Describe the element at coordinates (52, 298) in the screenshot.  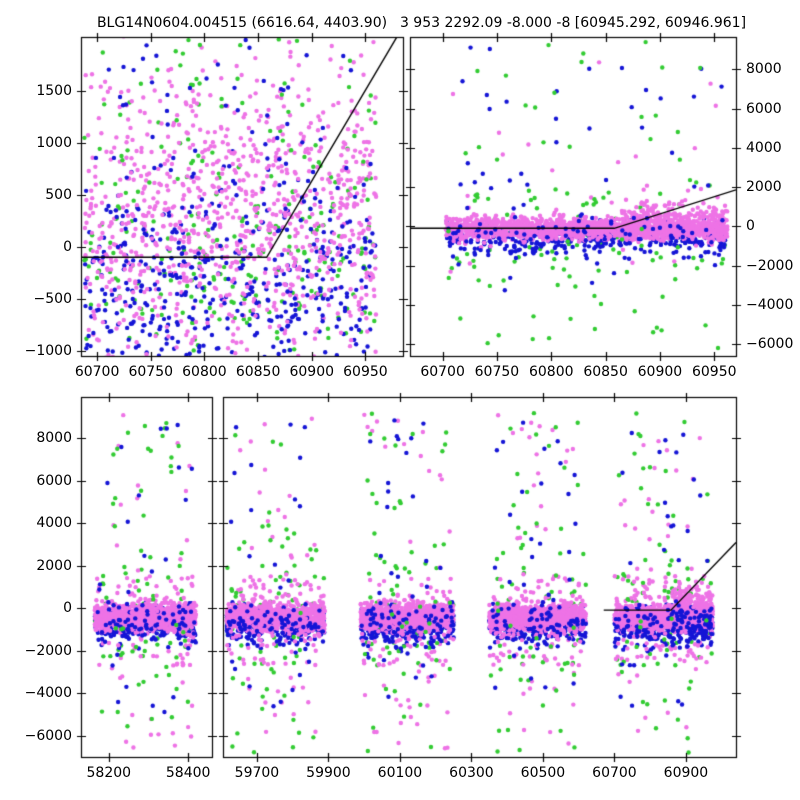
I see `y-tick-label: −500` at that location.